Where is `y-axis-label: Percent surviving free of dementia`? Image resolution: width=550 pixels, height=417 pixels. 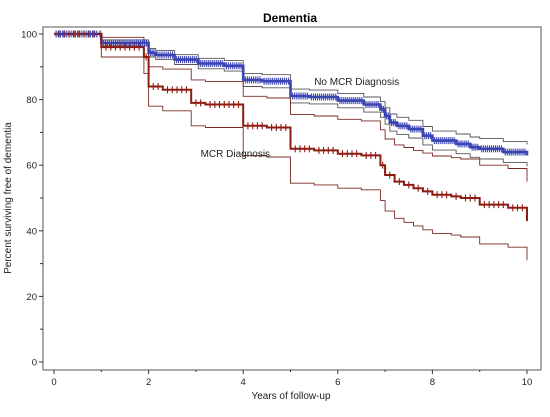
y-axis-label: Percent surviving free of dementia is located at coordinates (8, 198).